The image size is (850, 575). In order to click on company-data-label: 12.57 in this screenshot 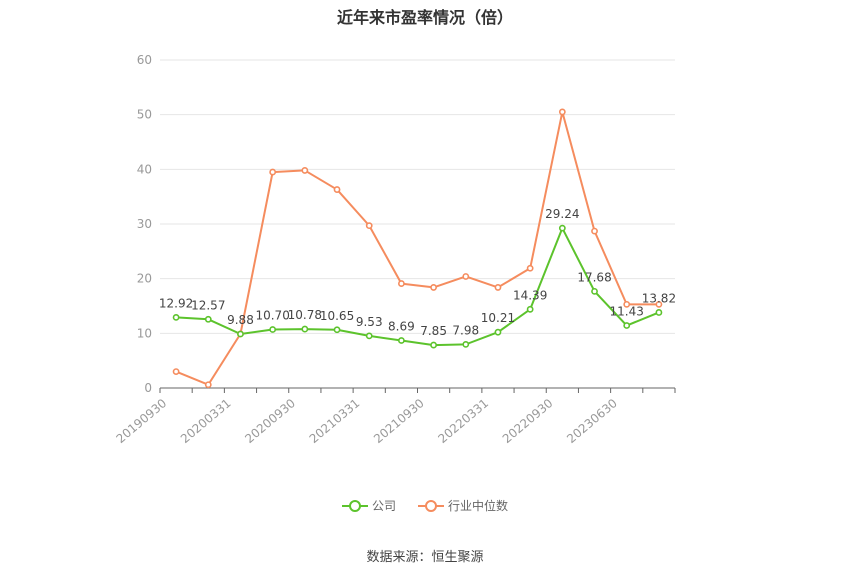, I will do `click(208, 305)`.